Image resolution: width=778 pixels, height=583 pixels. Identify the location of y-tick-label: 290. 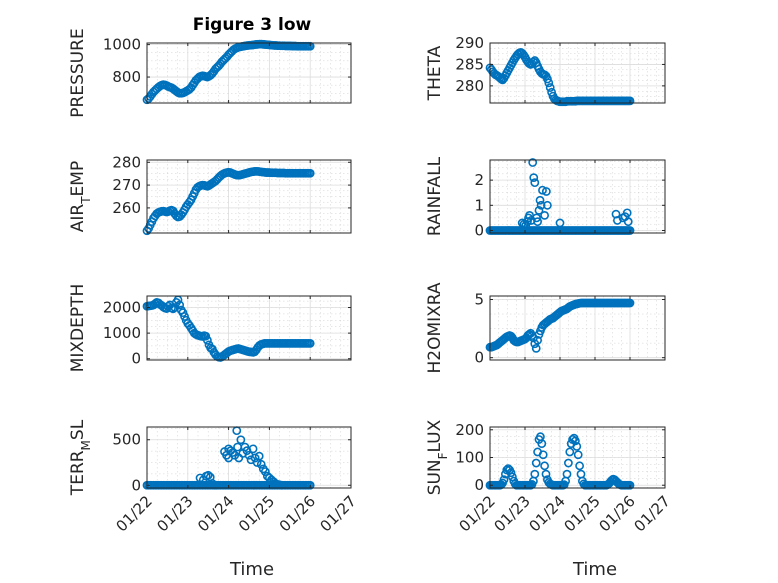
(469, 43).